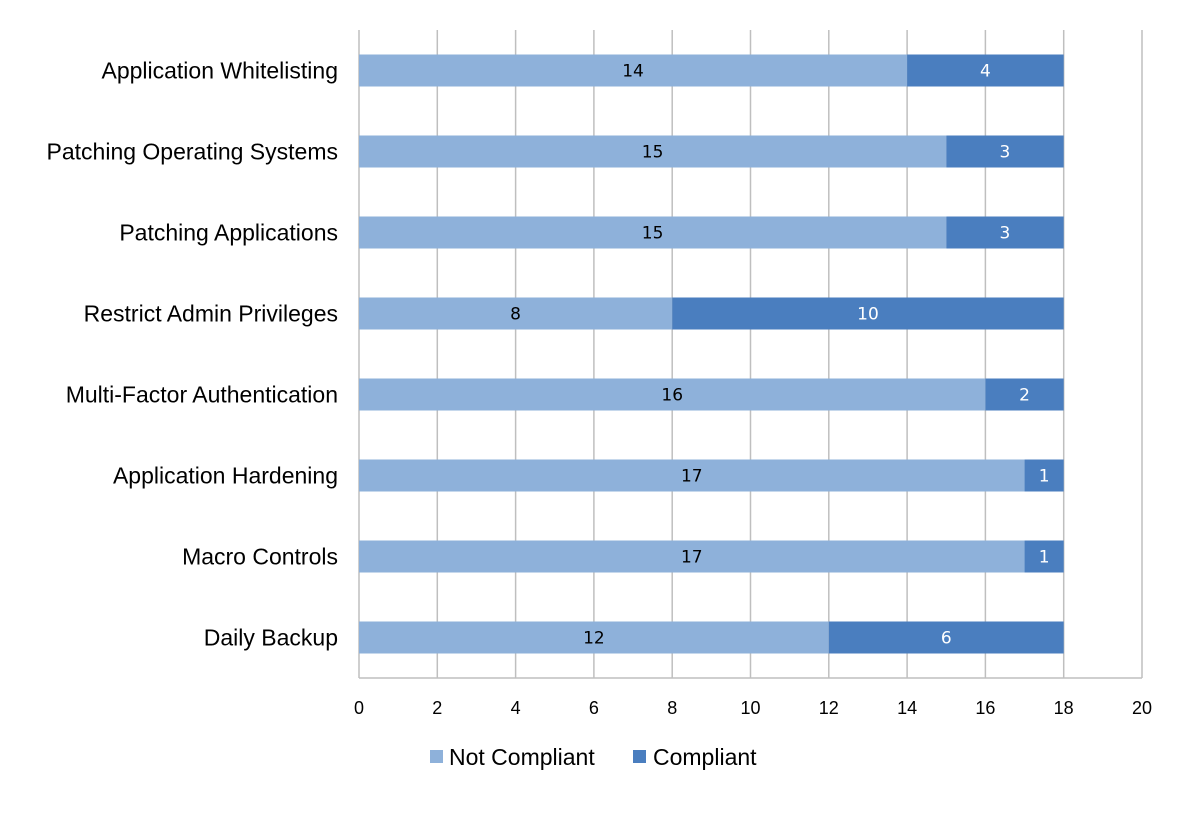  I want to click on category-label-multi-factor-authentication: Multi-Factor Authentication, so click(202, 395).